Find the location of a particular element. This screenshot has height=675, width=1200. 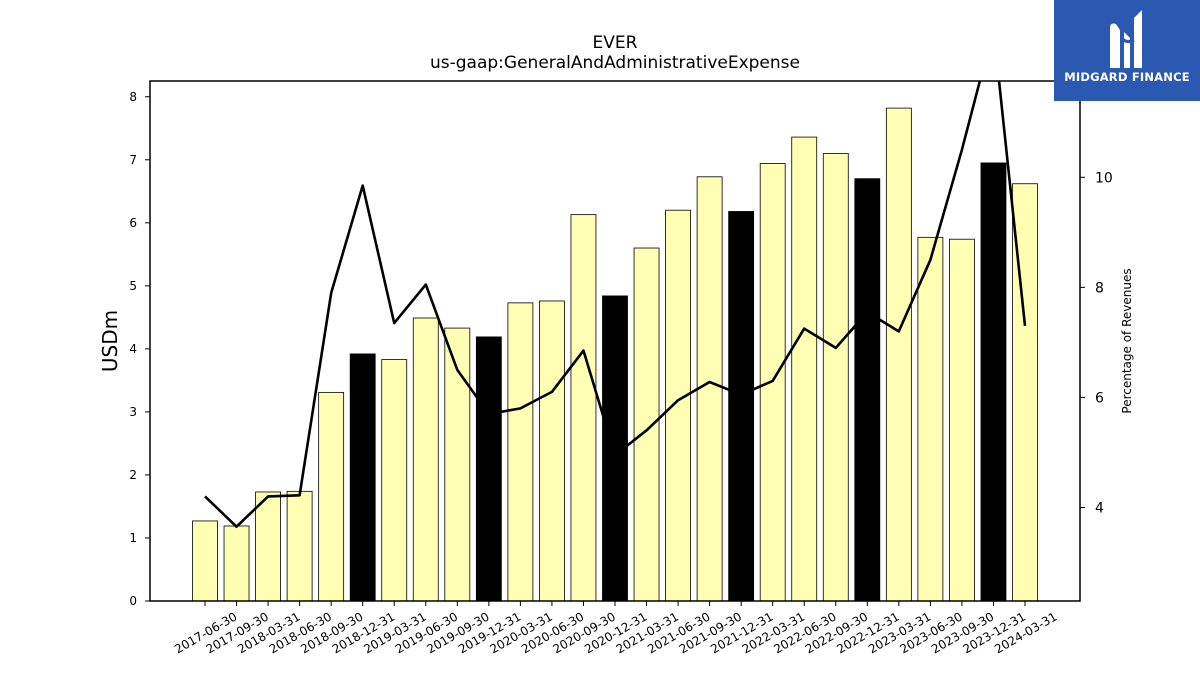

y-tick-label-8: 8 is located at coordinates (133, 97).